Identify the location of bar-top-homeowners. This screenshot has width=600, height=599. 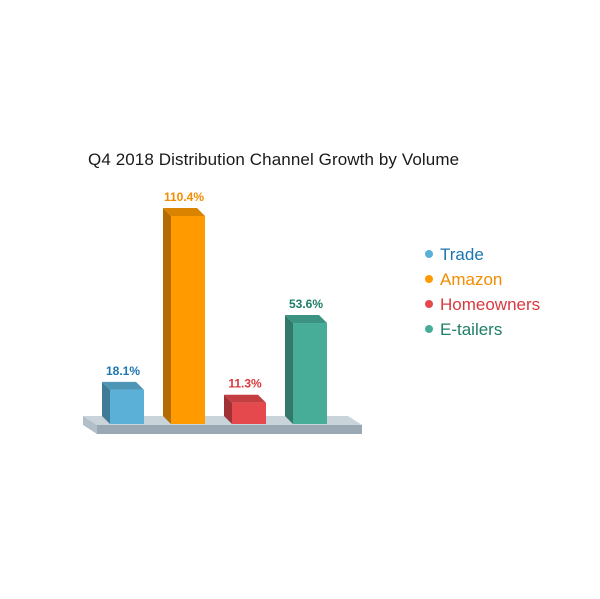
(245, 398).